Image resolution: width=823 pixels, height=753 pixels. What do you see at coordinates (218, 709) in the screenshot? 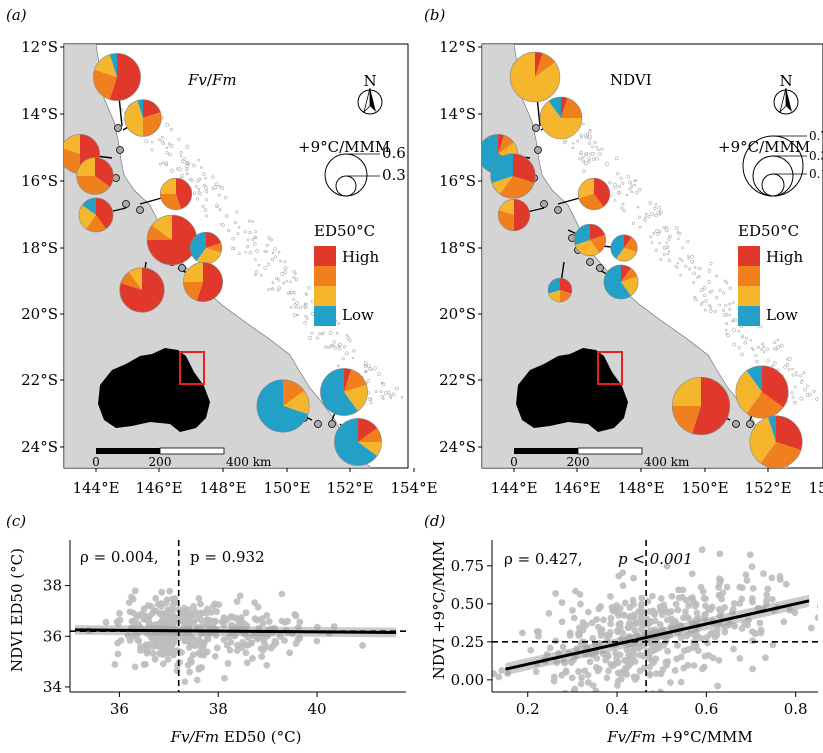
I see `x-tick-label: 38` at bounding box center [218, 709].